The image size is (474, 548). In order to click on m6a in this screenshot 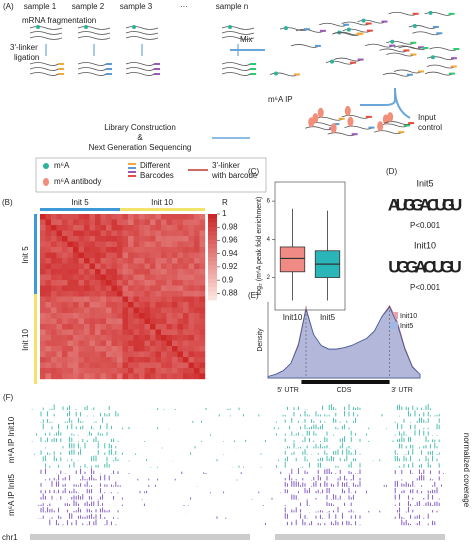, I will do `click(348, 29)`.